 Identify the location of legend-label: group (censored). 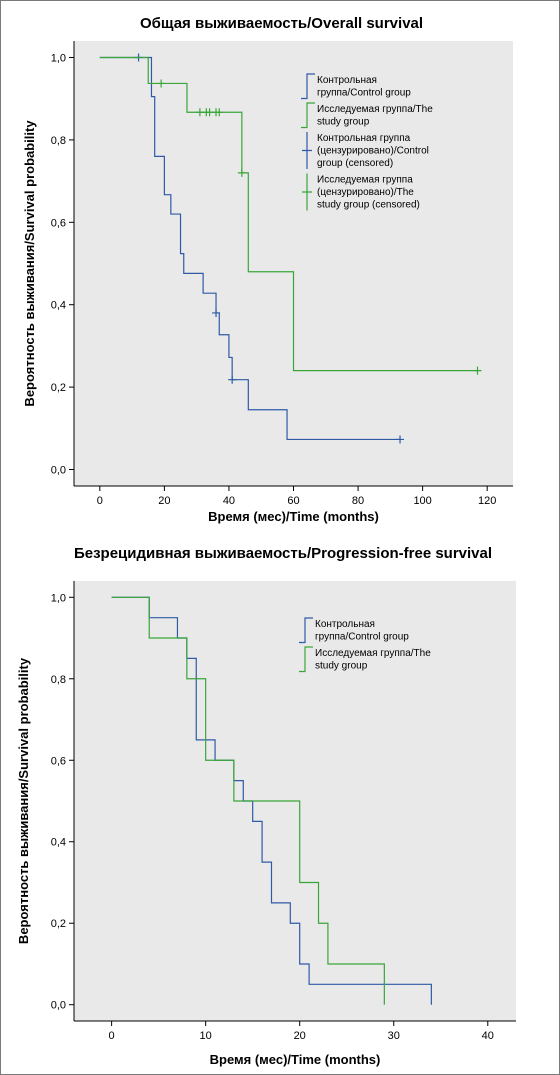
(355, 163).